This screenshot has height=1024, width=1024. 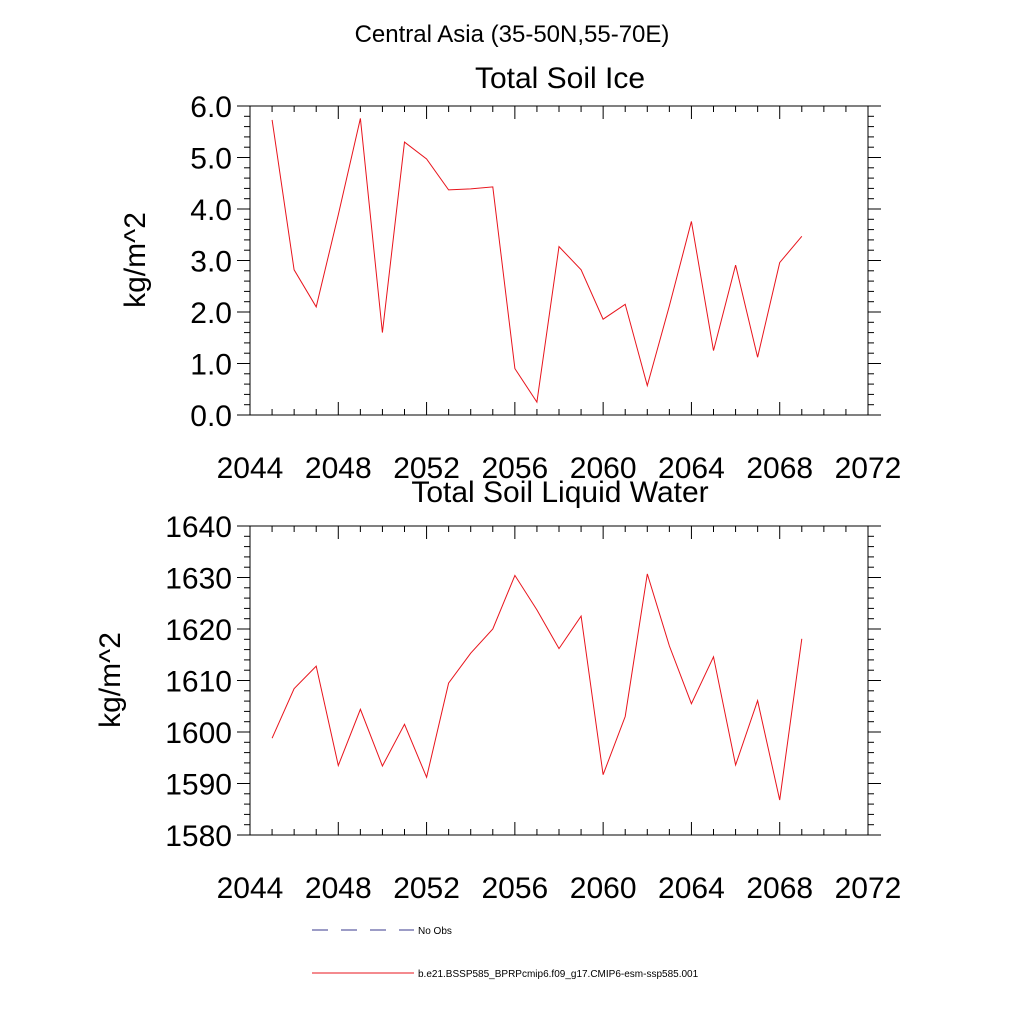 What do you see at coordinates (211, 107) in the screenshot?
I see `y-tick-label: 6.0` at bounding box center [211, 107].